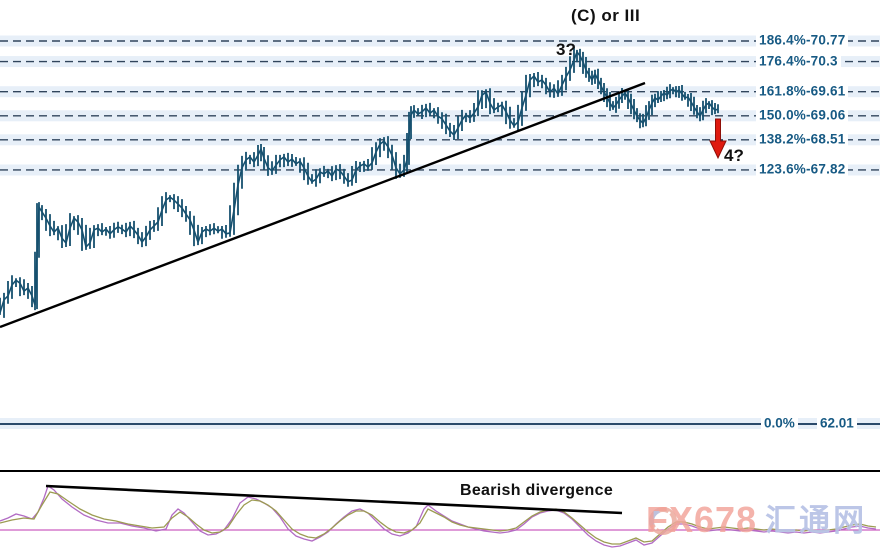 The height and width of the screenshot is (560, 880). What do you see at coordinates (334, 499) in the screenshot?
I see `oscillator-trendline` at bounding box center [334, 499].